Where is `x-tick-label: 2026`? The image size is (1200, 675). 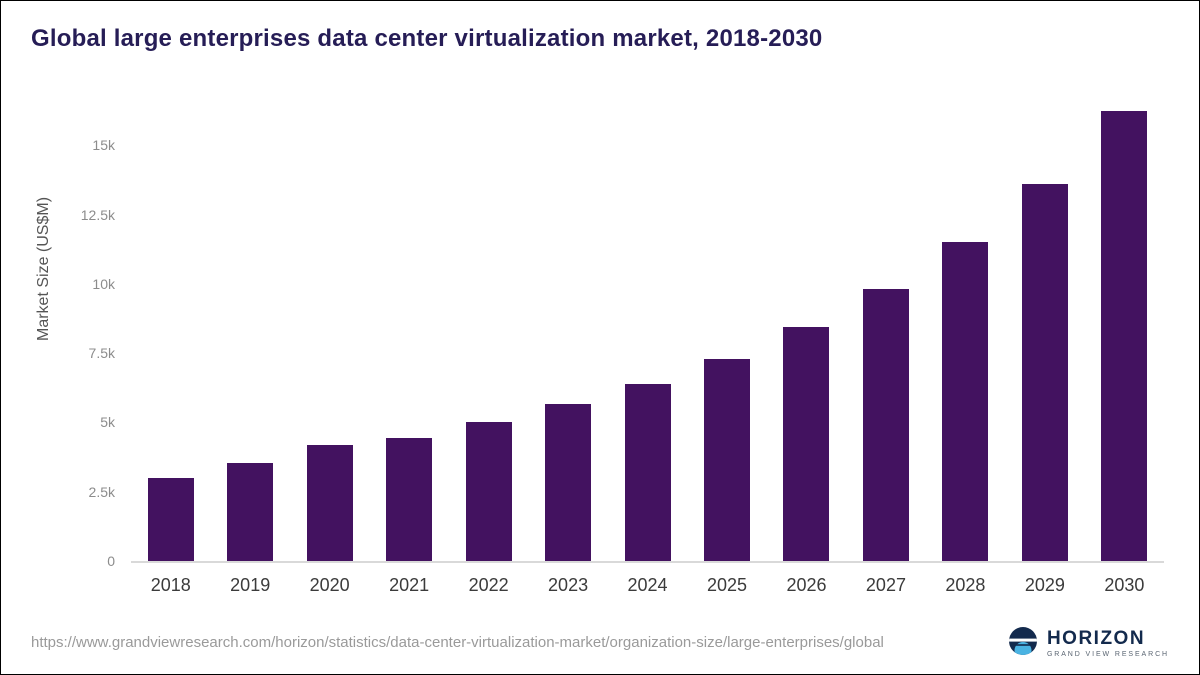 x-tick-label: 2026 is located at coordinates (806, 585).